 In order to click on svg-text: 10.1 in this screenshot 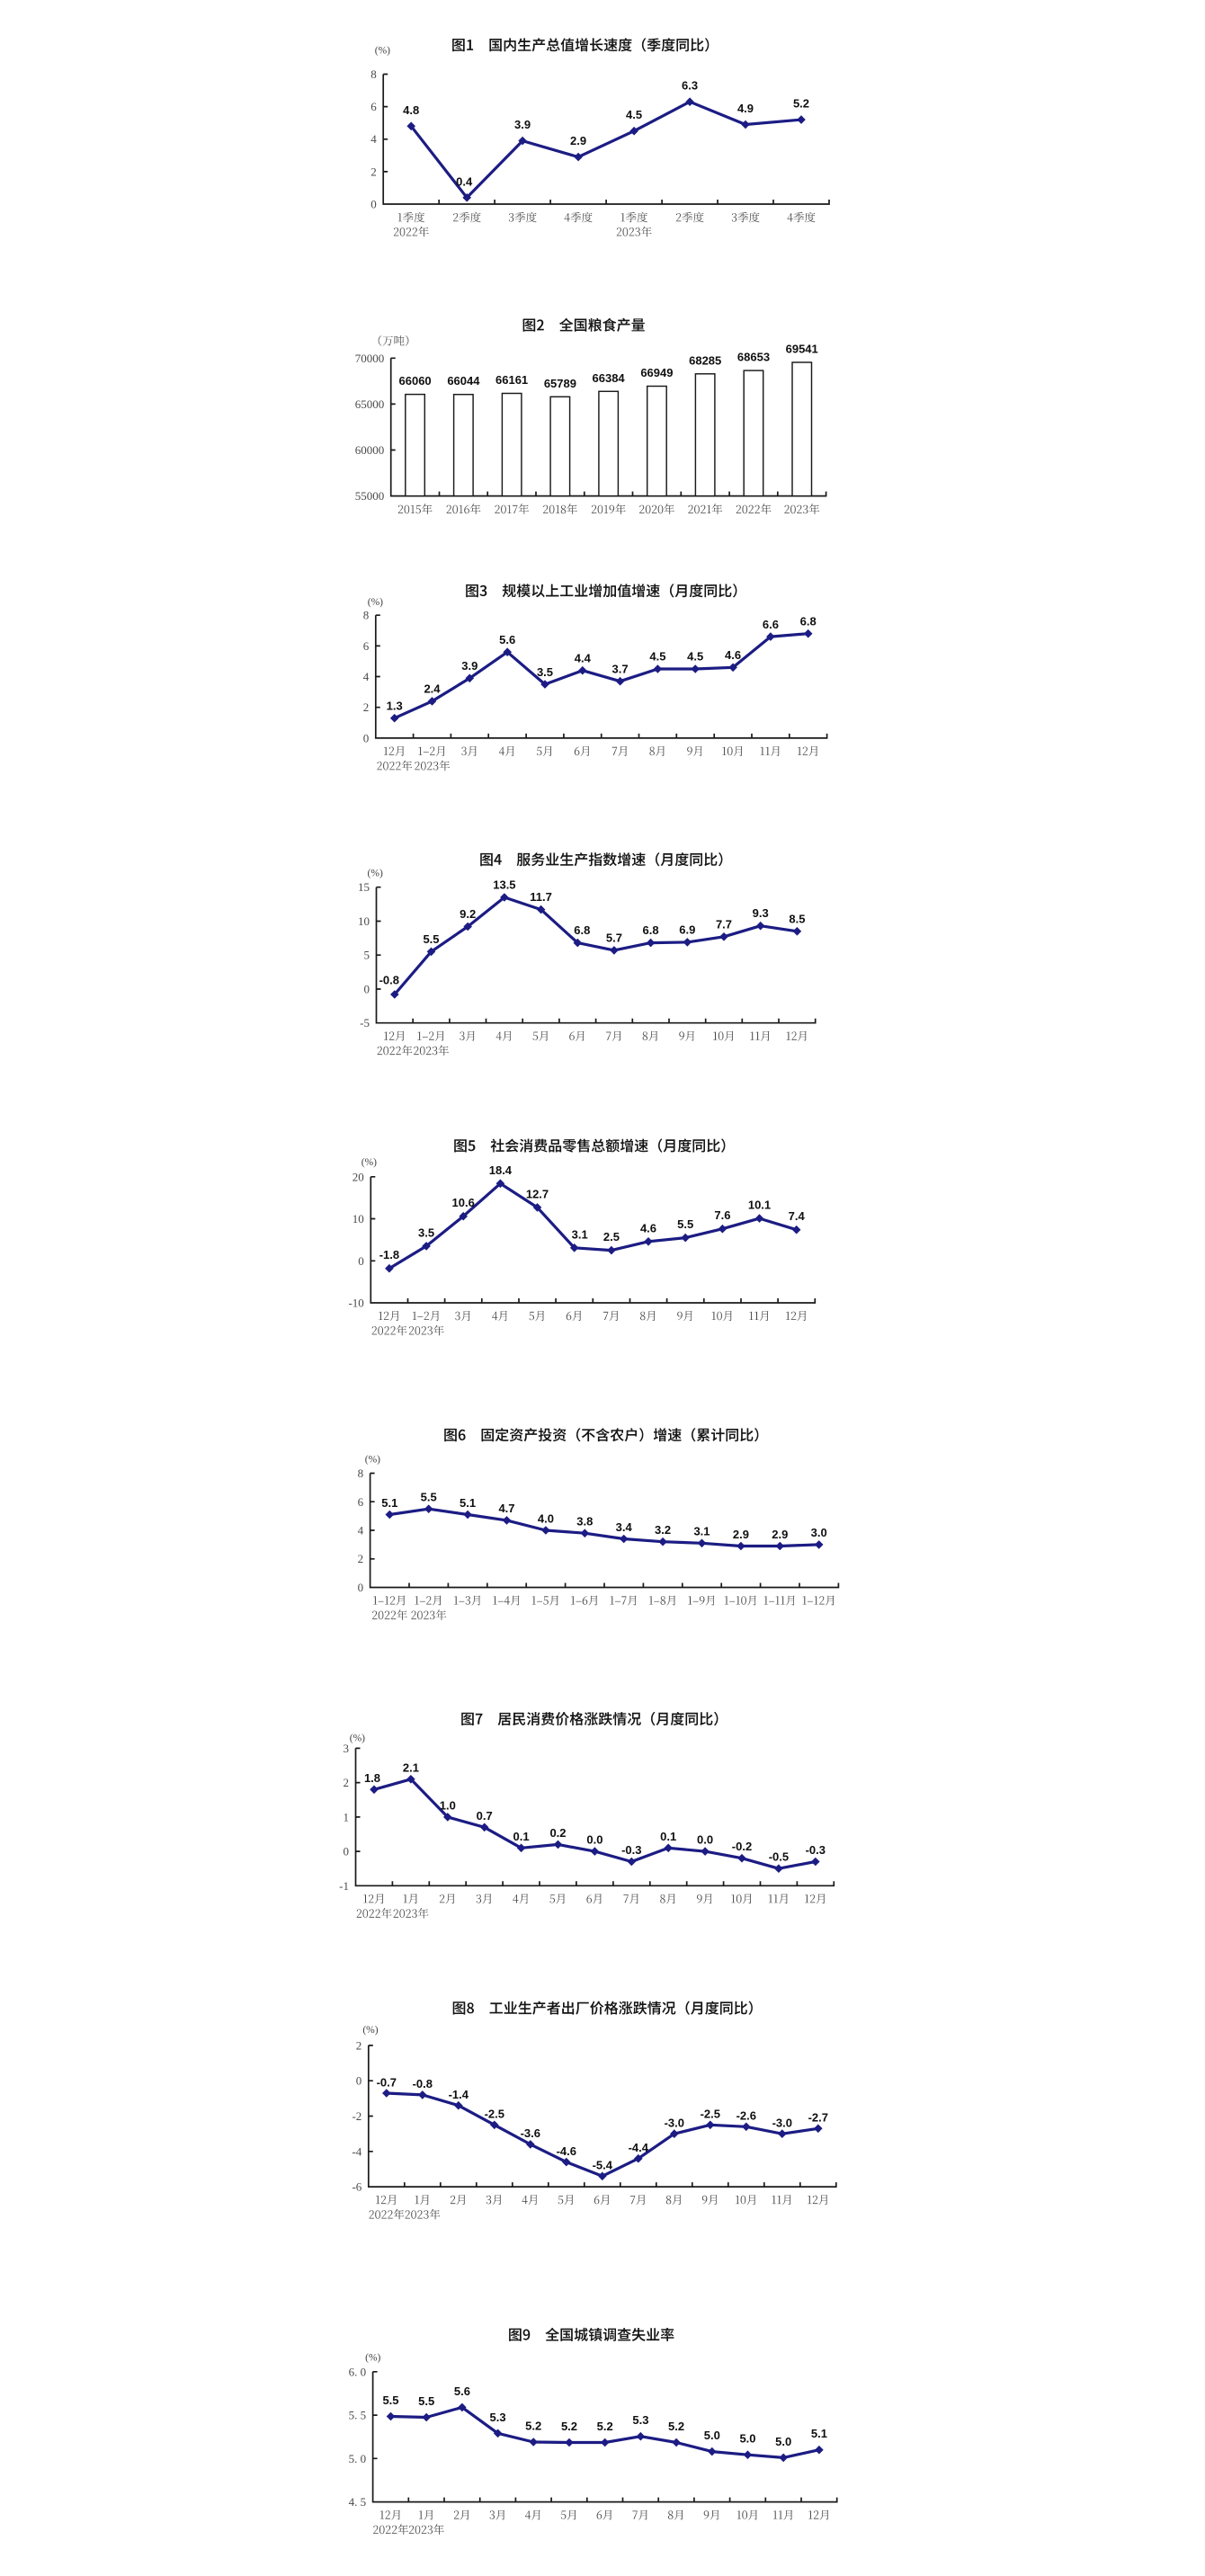, I will do `click(759, 1206)`.